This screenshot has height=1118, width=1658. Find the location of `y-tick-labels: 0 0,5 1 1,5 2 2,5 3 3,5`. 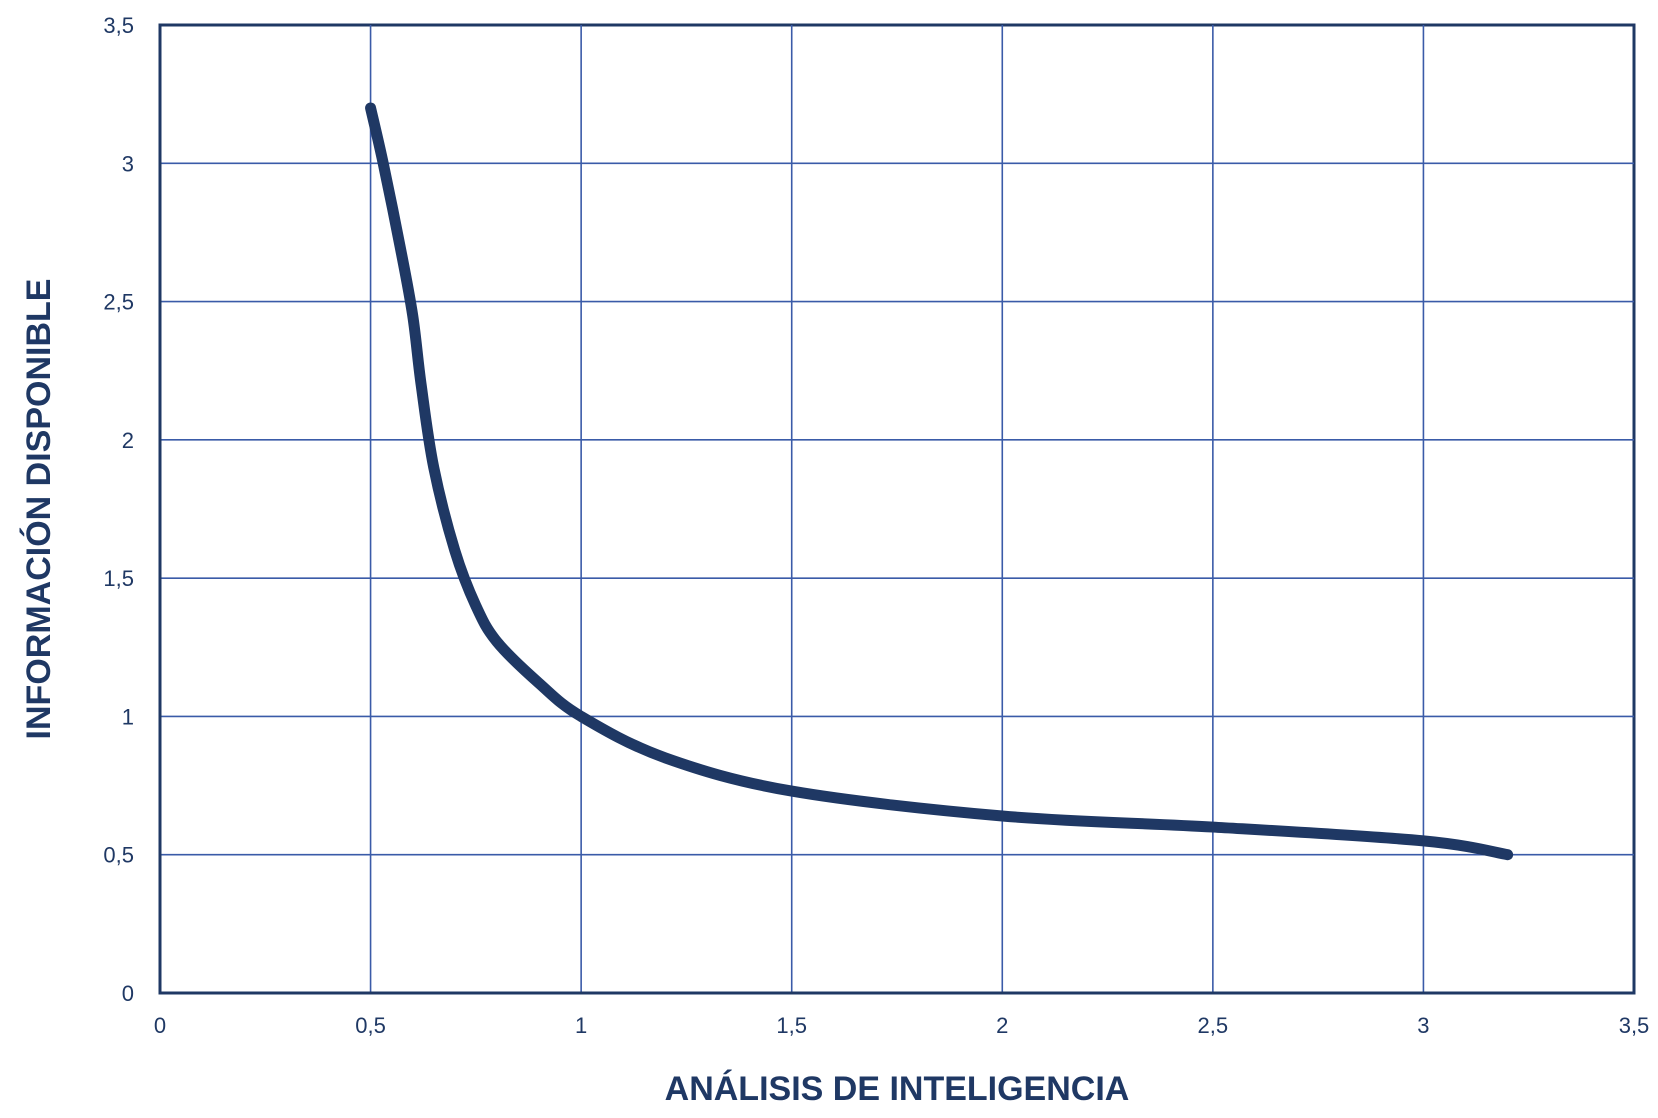

y-tick-labels: 0 0,5 1 1,5 2 2,5 3 3,5 is located at coordinates (118, 509).